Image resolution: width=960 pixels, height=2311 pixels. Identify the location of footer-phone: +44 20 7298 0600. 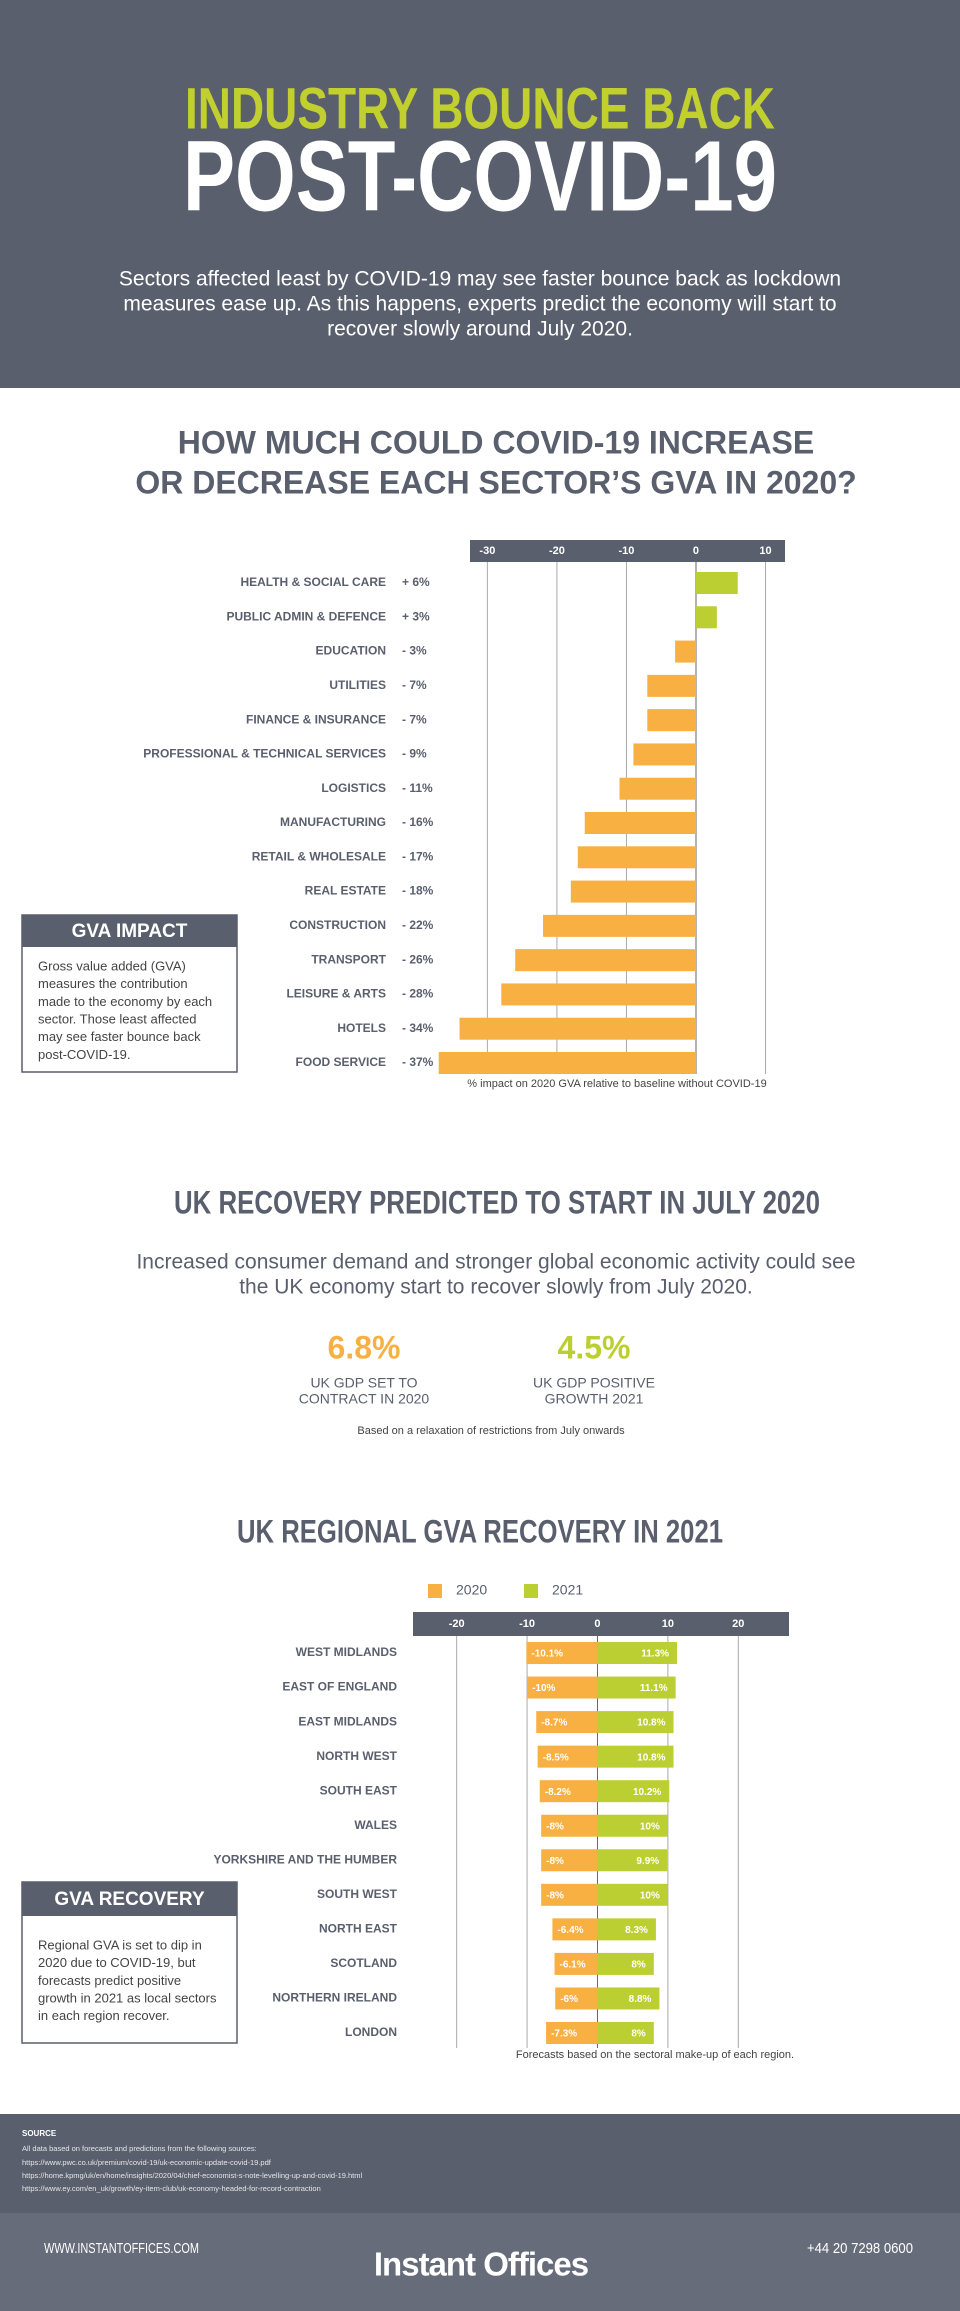
(860, 2248).